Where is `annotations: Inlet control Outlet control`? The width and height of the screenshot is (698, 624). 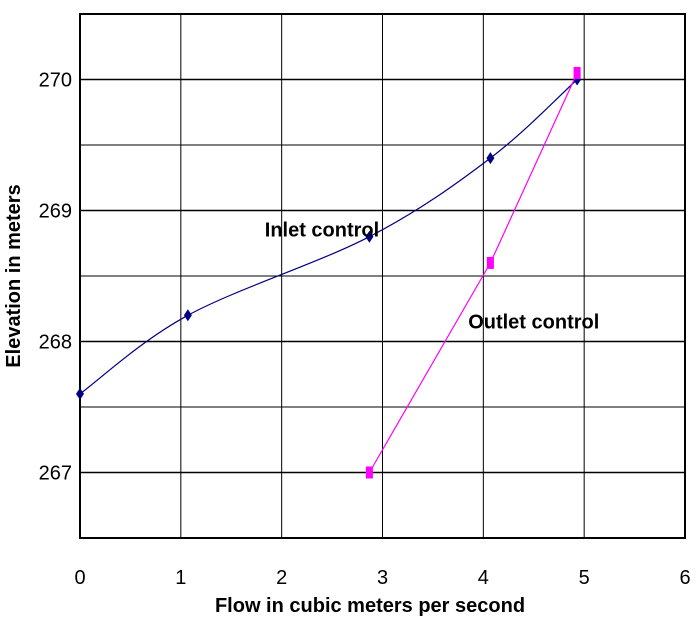 annotations: Inlet control Outlet control is located at coordinates (432, 277).